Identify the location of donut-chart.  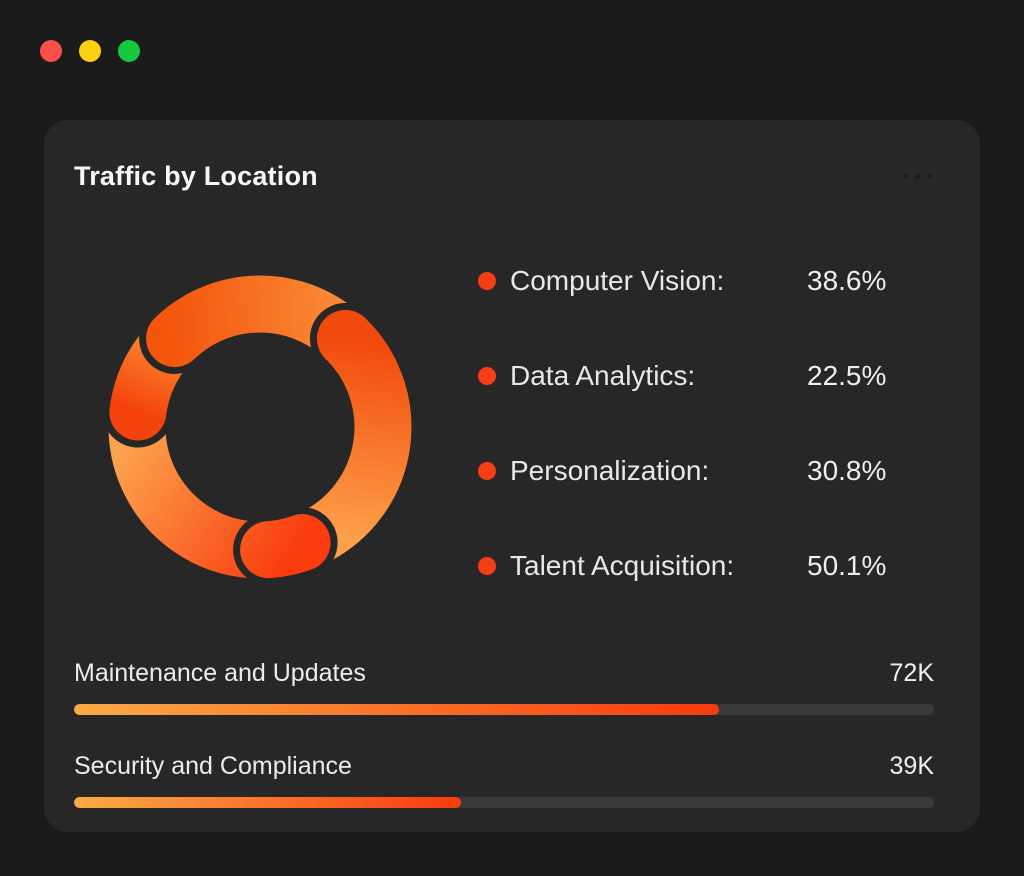
(260, 427).